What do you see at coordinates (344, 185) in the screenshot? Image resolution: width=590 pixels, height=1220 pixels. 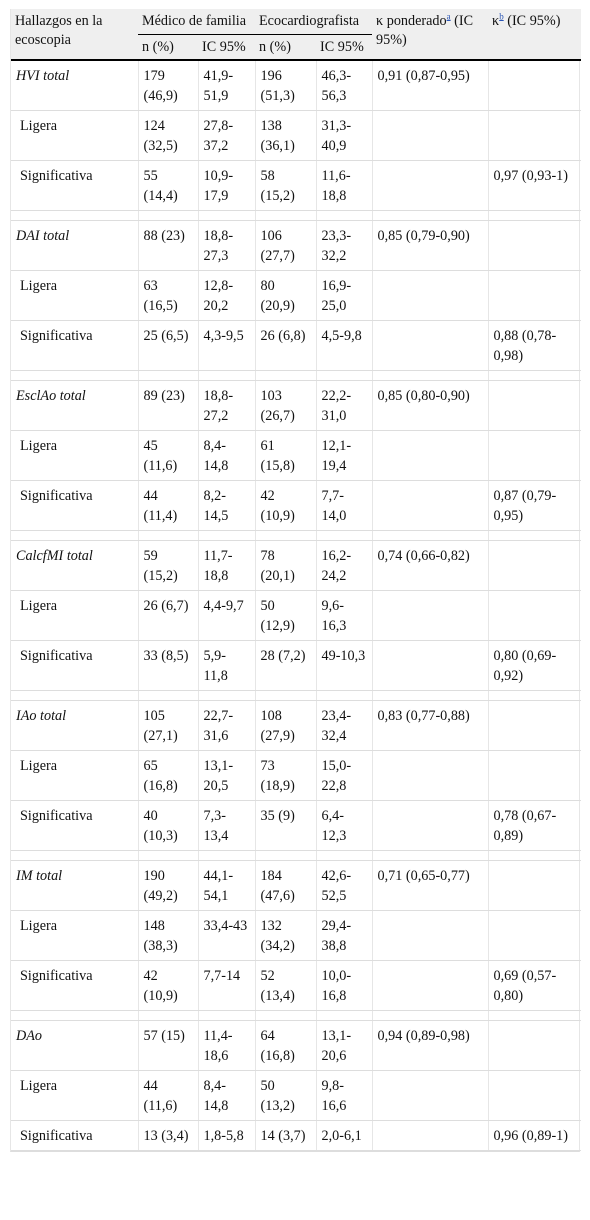 I see `eco-ic: 11,6-18,8` at bounding box center [344, 185].